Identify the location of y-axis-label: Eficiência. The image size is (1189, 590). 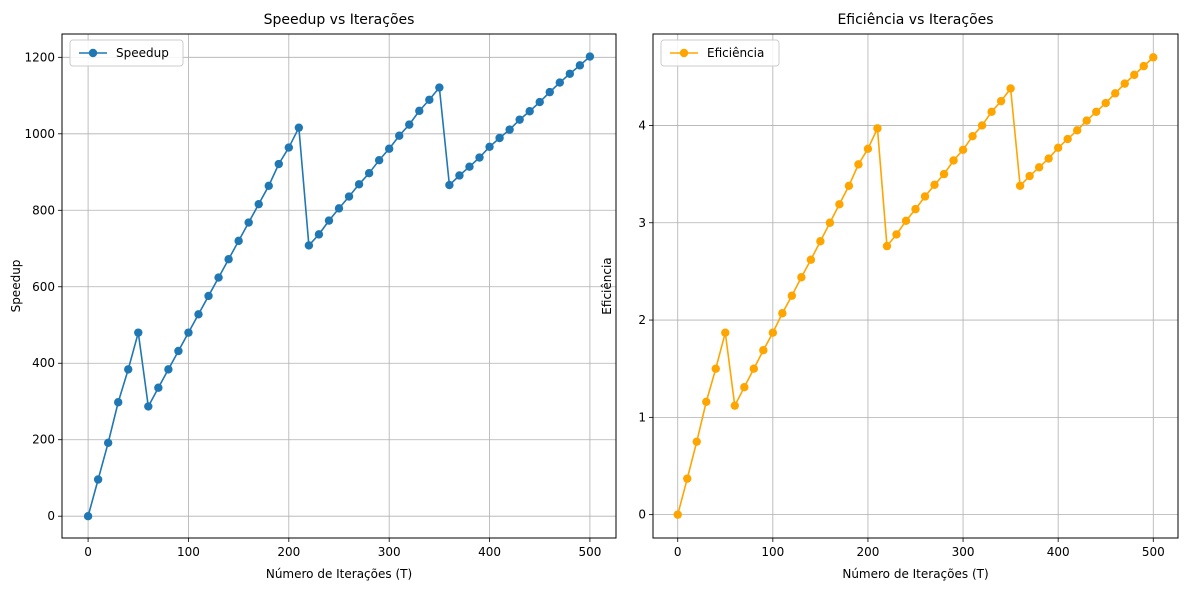
(607, 285).